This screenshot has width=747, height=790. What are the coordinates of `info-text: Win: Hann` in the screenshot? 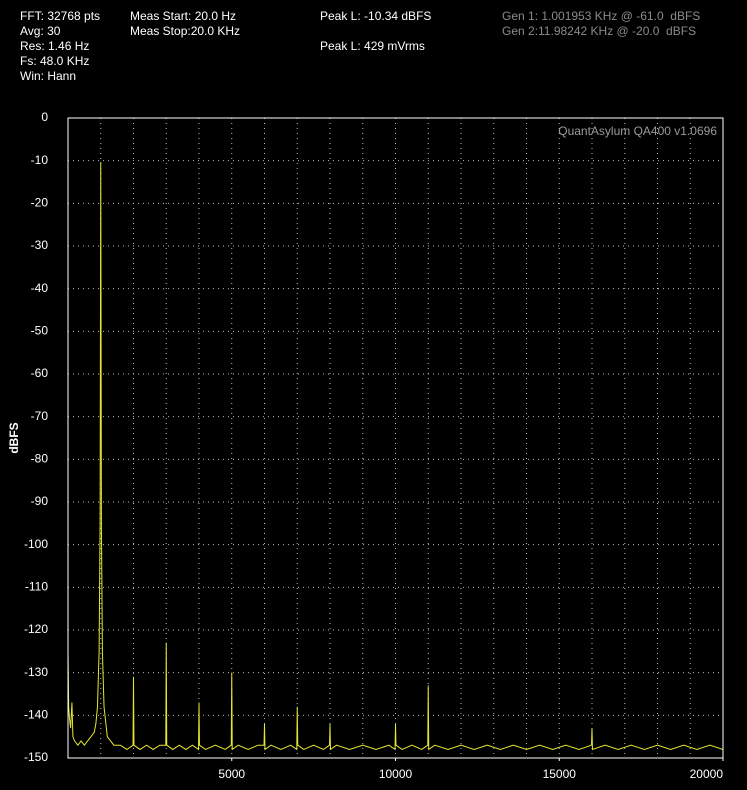 It's located at (48, 76).